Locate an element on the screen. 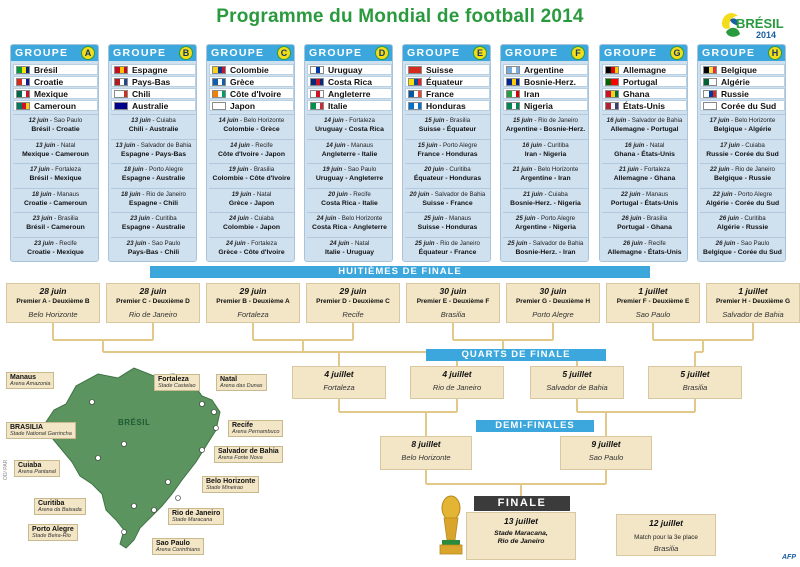 This screenshot has height=567, width=800. match-teams: Russie - Corée du Sud is located at coordinates (742, 154).